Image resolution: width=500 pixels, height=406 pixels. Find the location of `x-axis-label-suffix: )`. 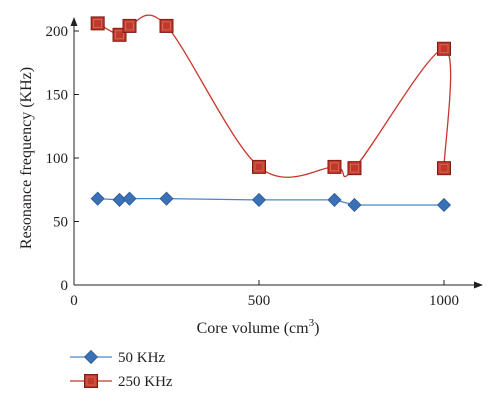

x-axis-label-suffix: ) is located at coordinates (316, 328).